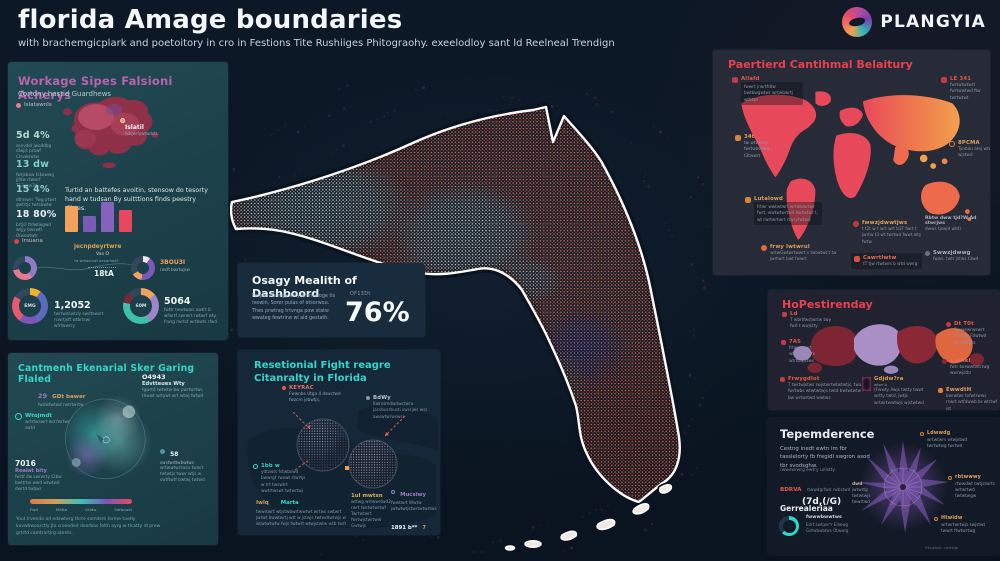  What do you see at coordinates (34, 151) in the screenshot?
I see `stat-desc: sevvdel jwoddbg dlwjrt prowf Clsvwswtw` at bounding box center [34, 151].